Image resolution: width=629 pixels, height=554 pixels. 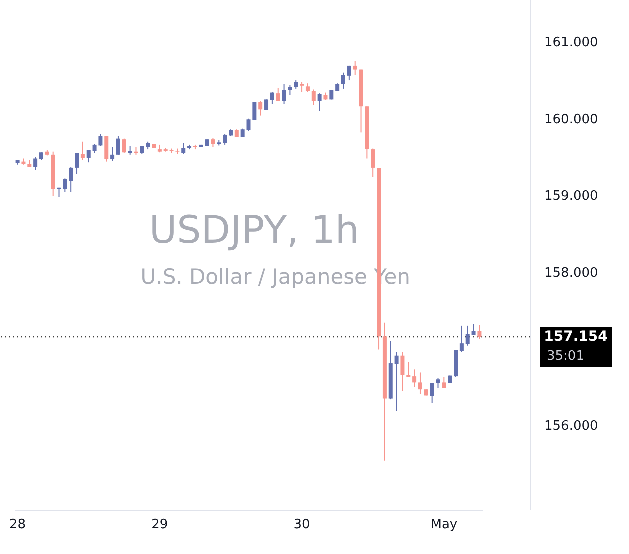 I want to click on text: USDJPY, 1h, so click(x=254, y=230).